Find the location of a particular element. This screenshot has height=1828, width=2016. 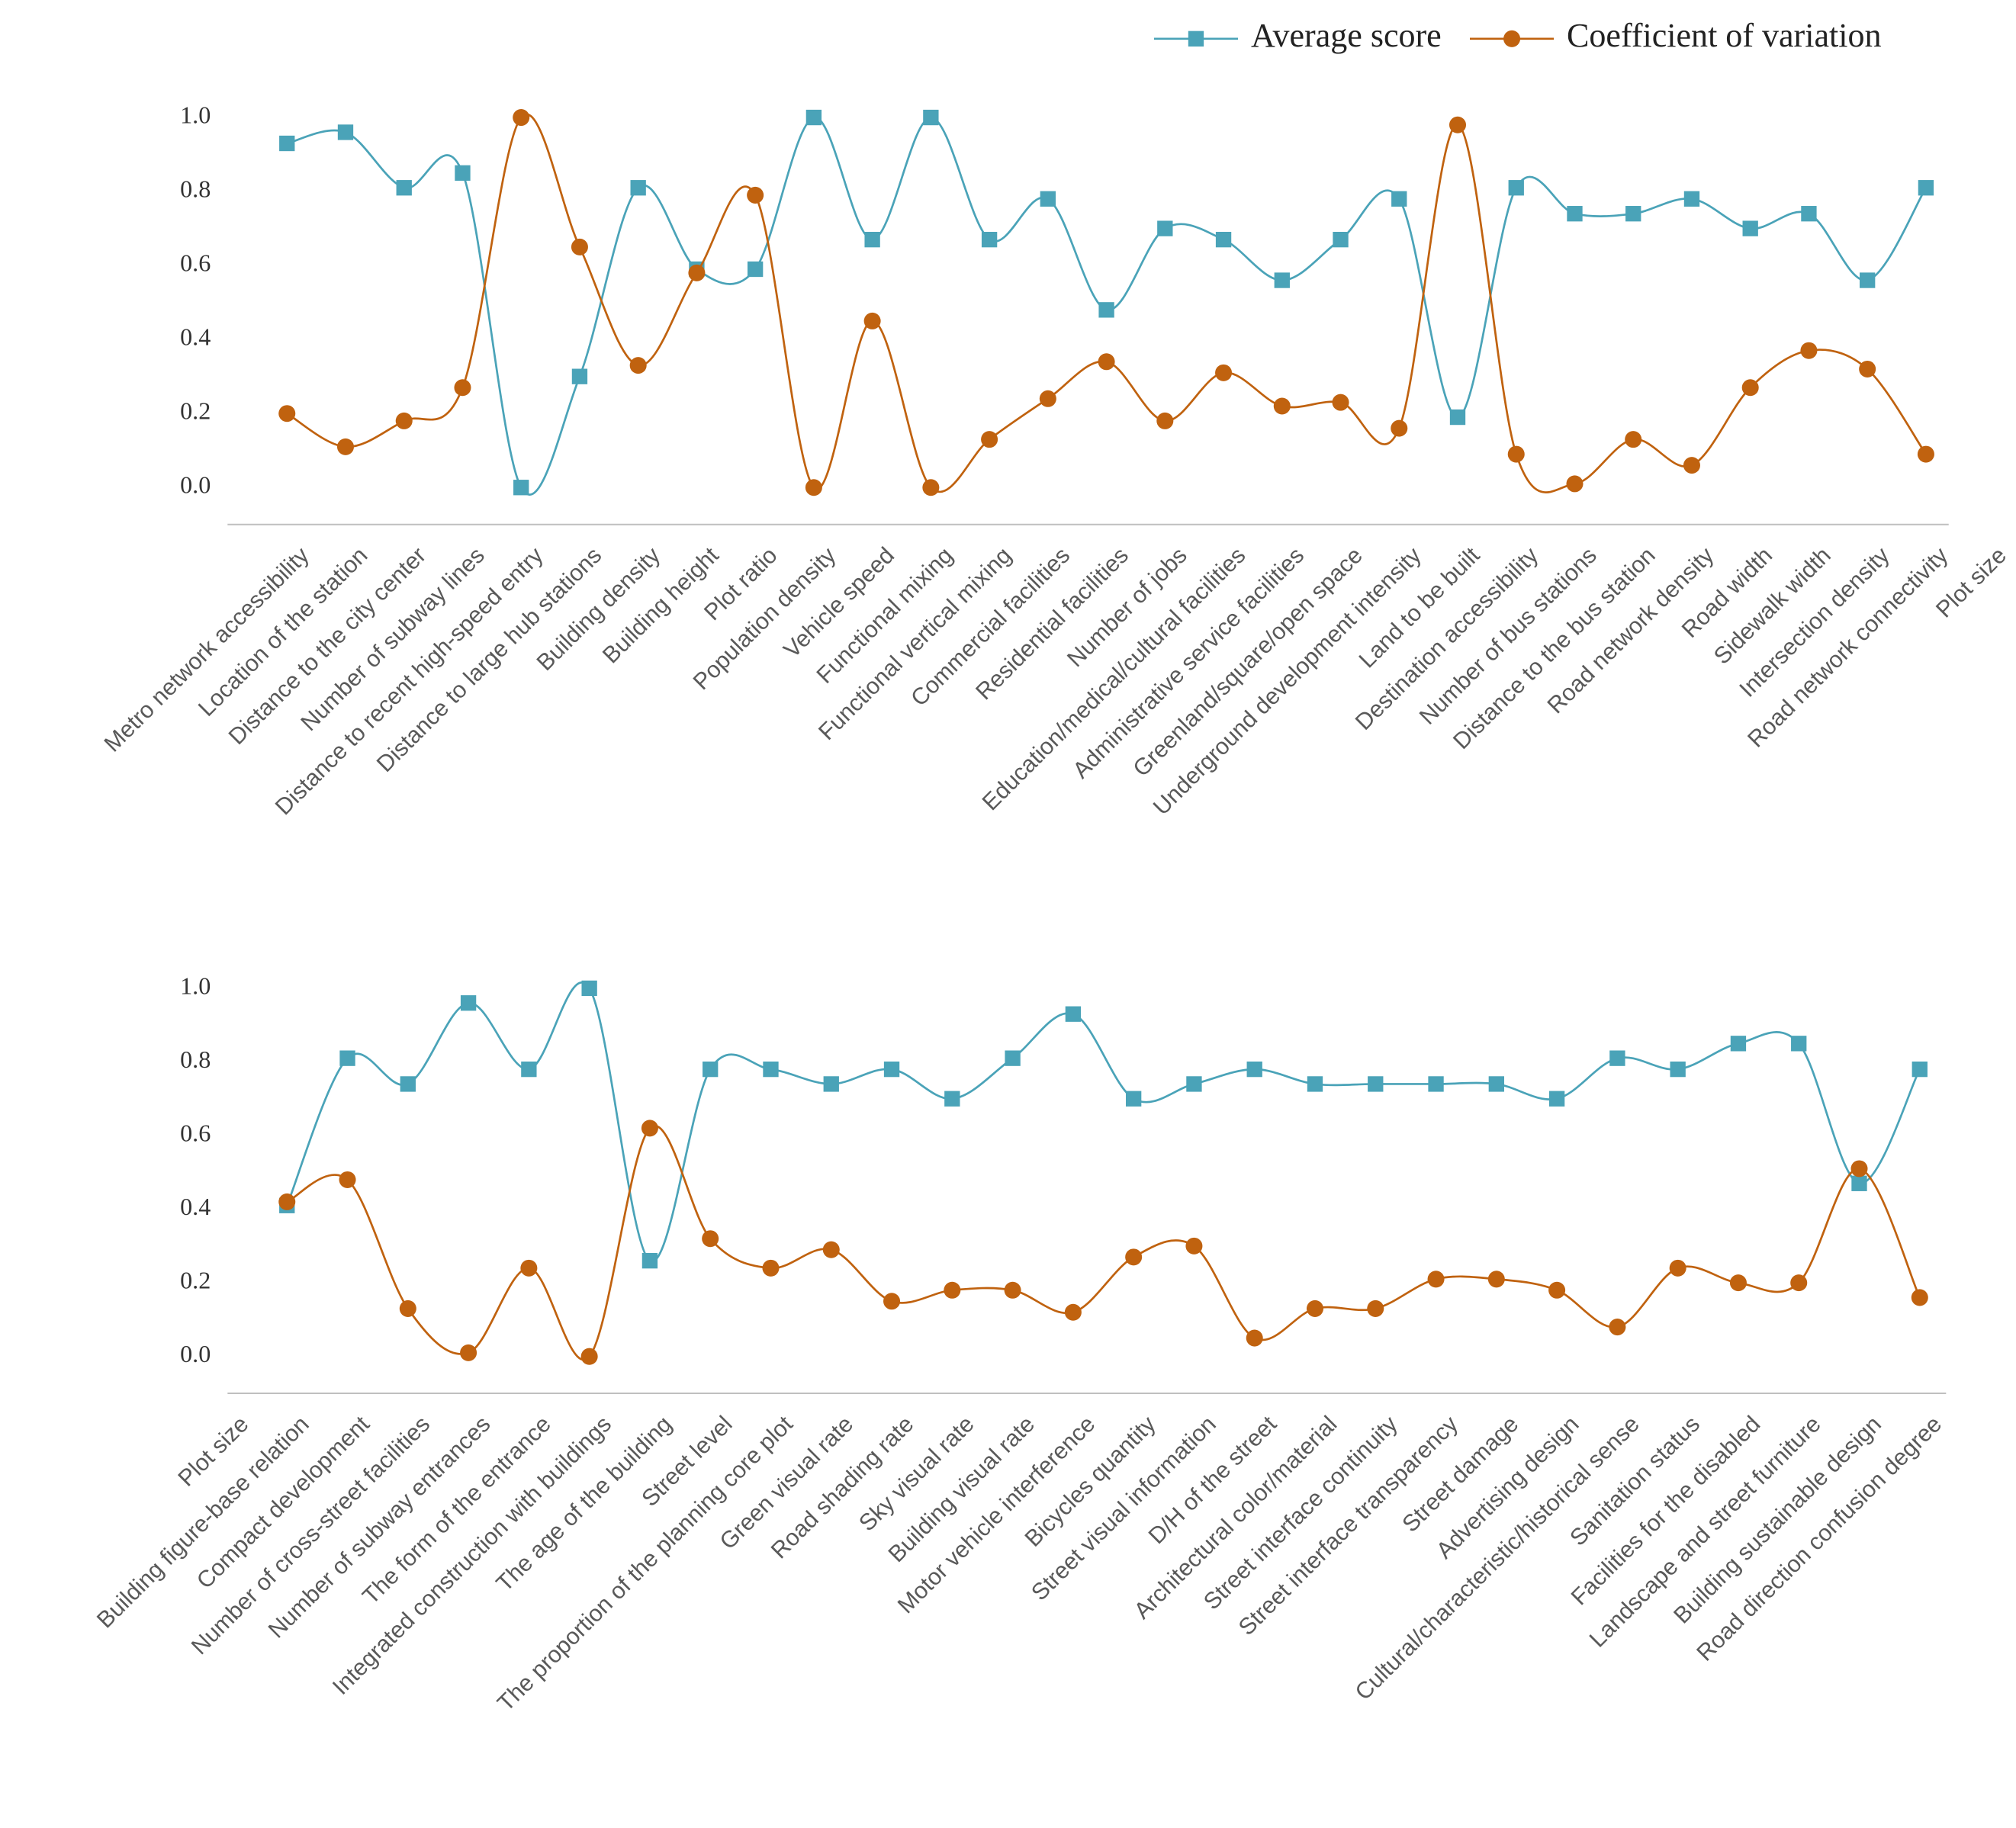

x-tick-label: Integrated construction with buildings is located at coordinates (471, 1555).